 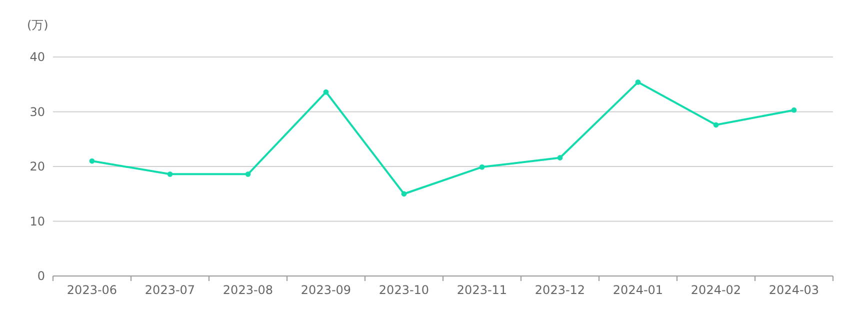 I want to click on x-tick-label: 2023-10, so click(x=404, y=290).